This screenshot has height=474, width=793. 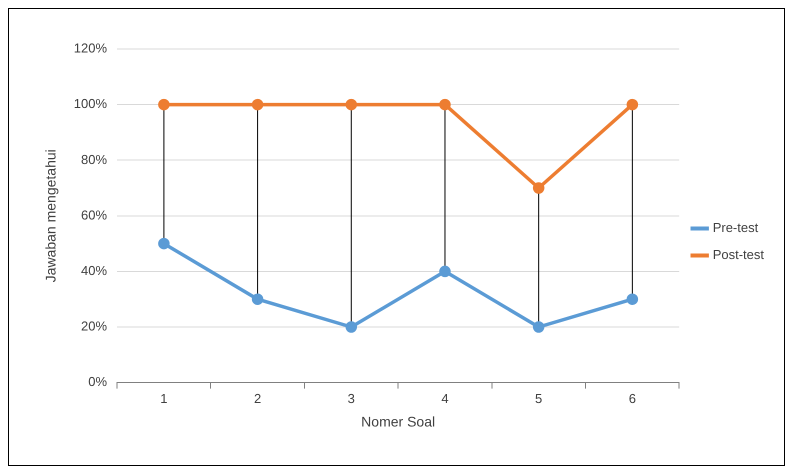 What do you see at coordinates (94, 159) in the screenshot?
I see `y-tick-label: 80%` at bounding box center [94, 159].